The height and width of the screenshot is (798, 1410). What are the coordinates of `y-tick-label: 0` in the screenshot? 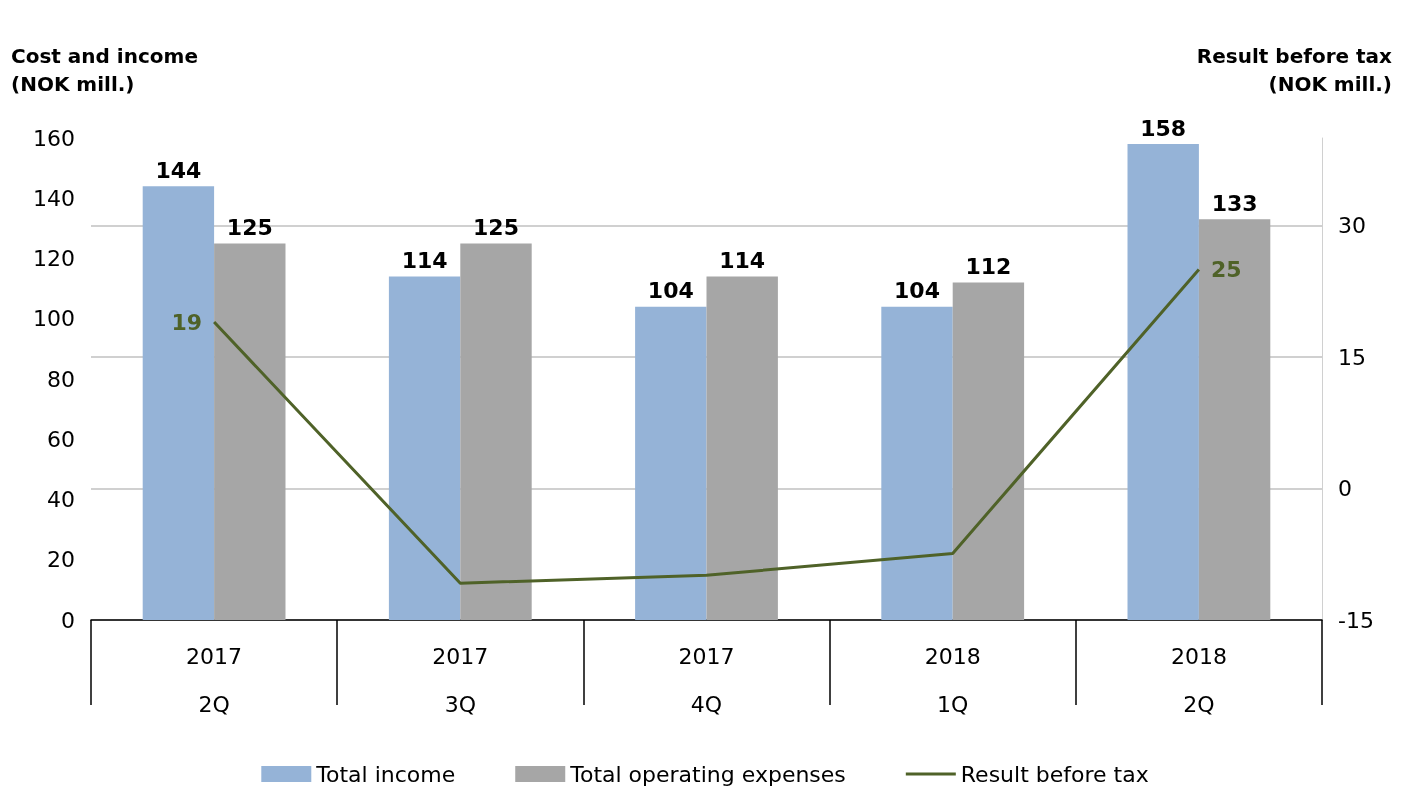 It's located at (68, 620).